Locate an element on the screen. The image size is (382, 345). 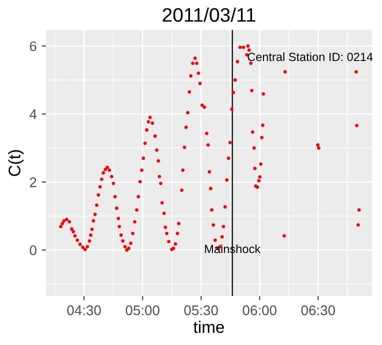
x-tick-label: 04:30 is located at coordinates (84, 310).